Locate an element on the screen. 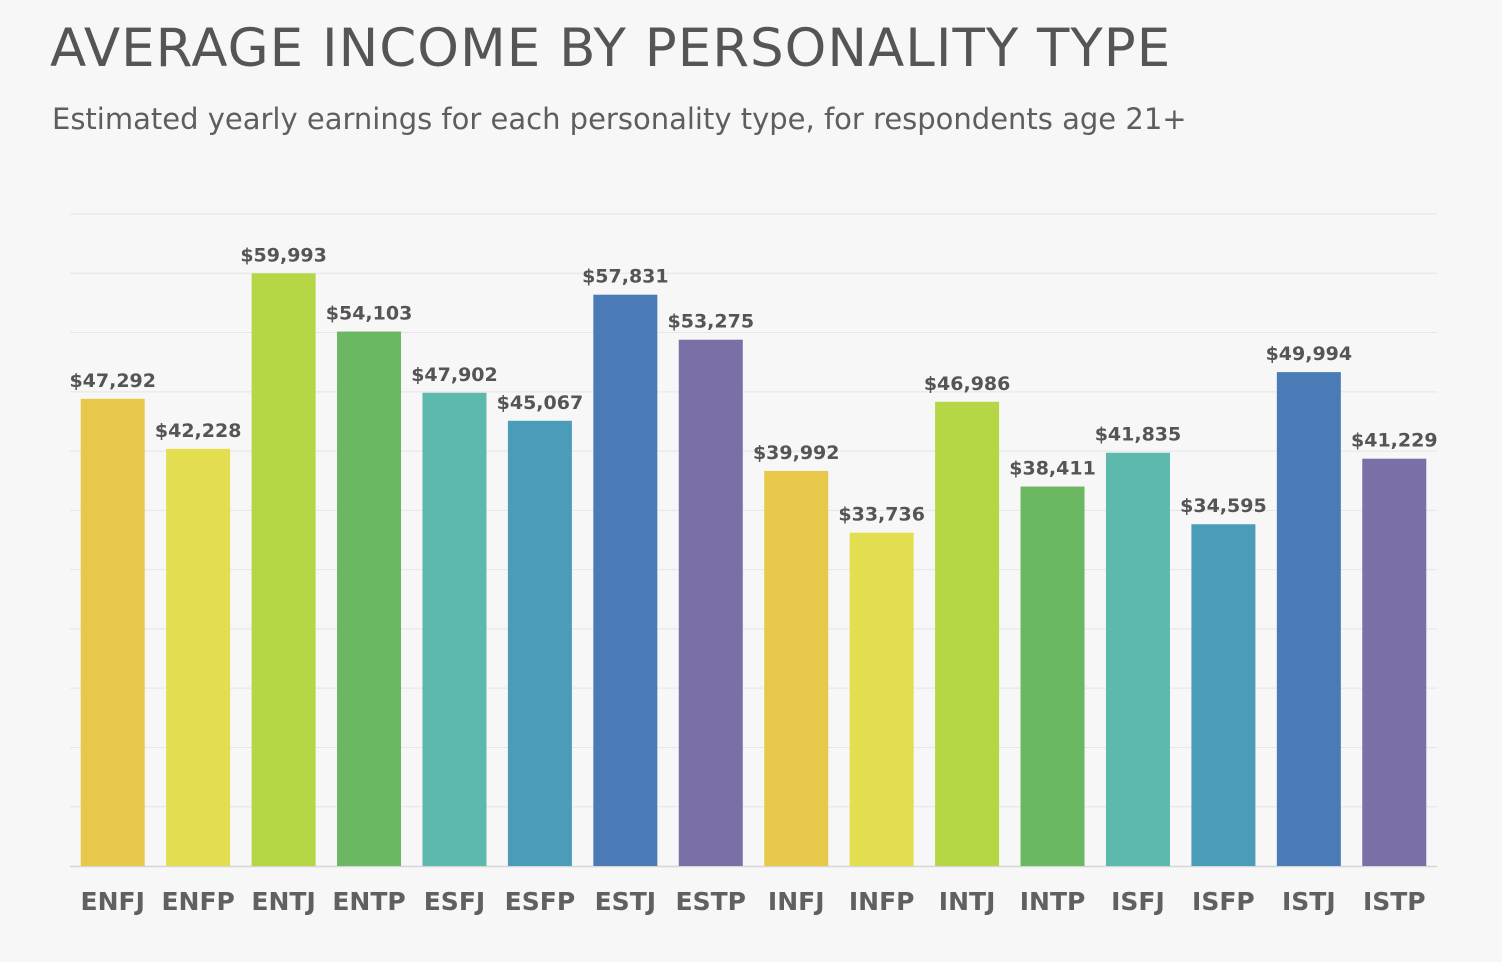 Image resolution: width=1502 pixels, height=962 pixels. x-tick-label-infp: INFP is located at coordinates (882, 901).